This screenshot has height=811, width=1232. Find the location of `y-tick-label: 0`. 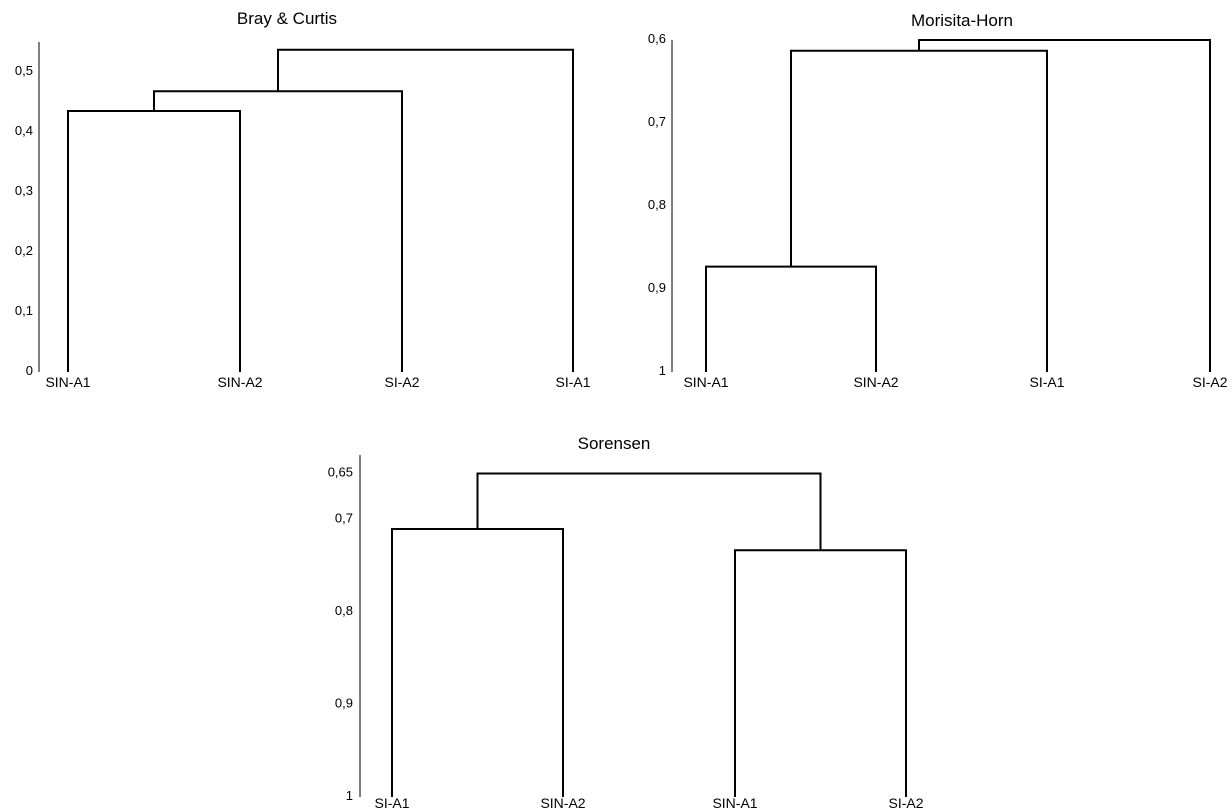

y-tick-label: 0 is located at coordinates (29, 370).